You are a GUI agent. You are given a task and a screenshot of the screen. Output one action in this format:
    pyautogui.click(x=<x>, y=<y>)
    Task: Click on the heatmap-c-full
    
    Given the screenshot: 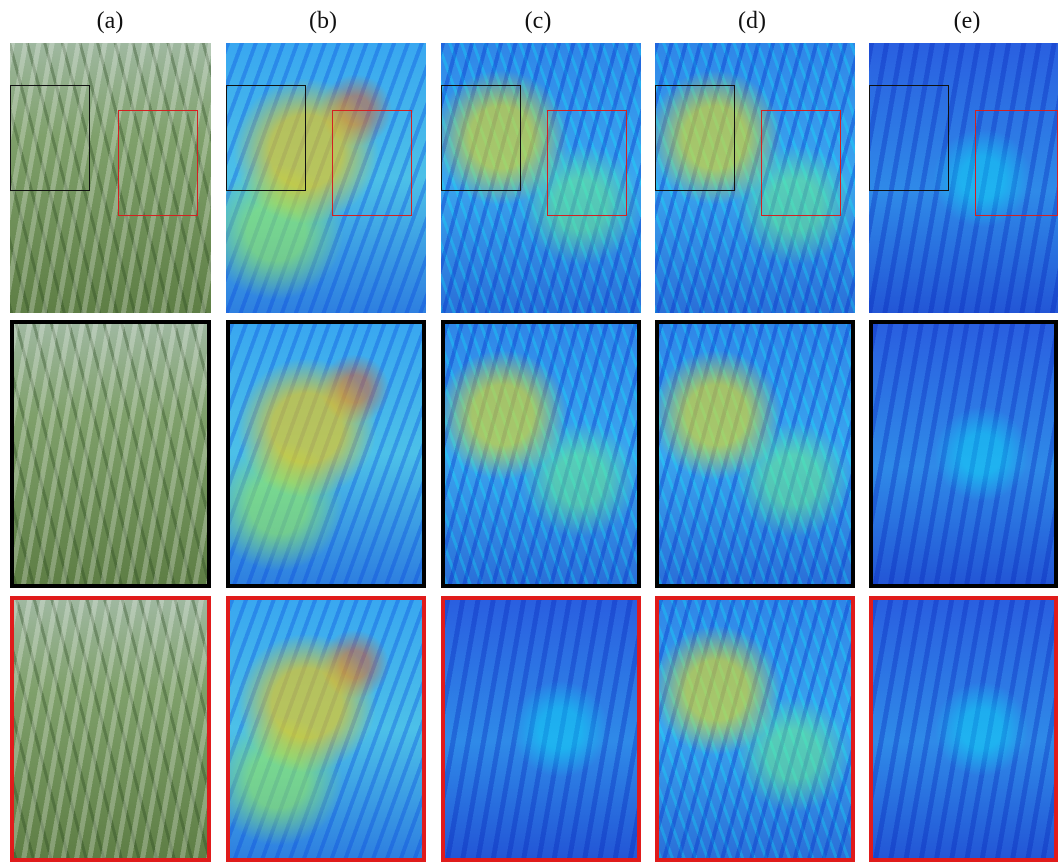 What is the action you would take?
    pyautogui.click(x=541, y=178)
    